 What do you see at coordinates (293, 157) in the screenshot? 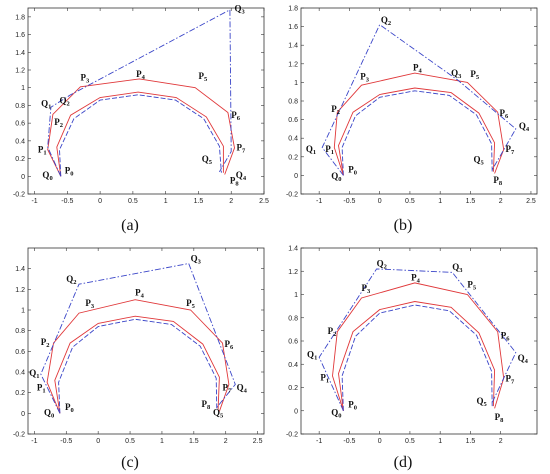
I see `y-tick-label: 0.2` at bounding box center [293, 157].